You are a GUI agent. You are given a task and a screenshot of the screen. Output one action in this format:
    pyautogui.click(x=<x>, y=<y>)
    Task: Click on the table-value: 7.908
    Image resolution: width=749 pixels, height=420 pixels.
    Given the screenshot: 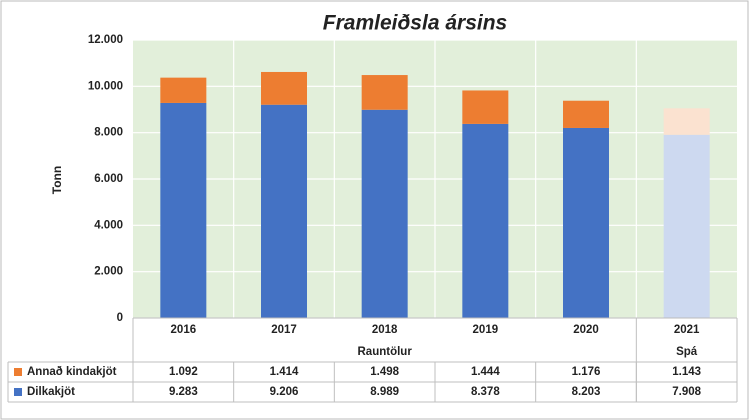 What is the action you would take?
    pyautogui.click(x=686, y=392)
    